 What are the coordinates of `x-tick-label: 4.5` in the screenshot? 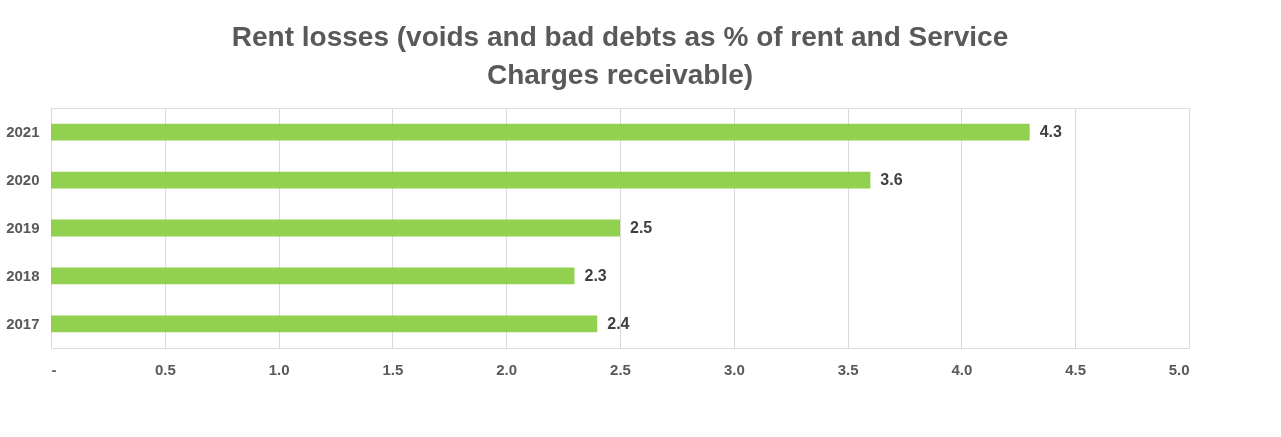 It's located at (1076, 369).